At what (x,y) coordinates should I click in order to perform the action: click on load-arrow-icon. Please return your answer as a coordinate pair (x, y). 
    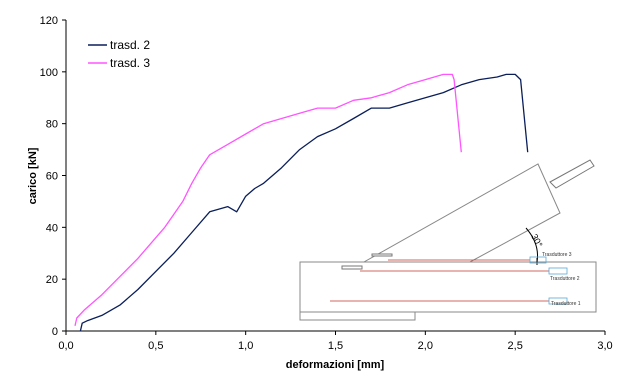
    Looking at the image, I should click on (572, 174).